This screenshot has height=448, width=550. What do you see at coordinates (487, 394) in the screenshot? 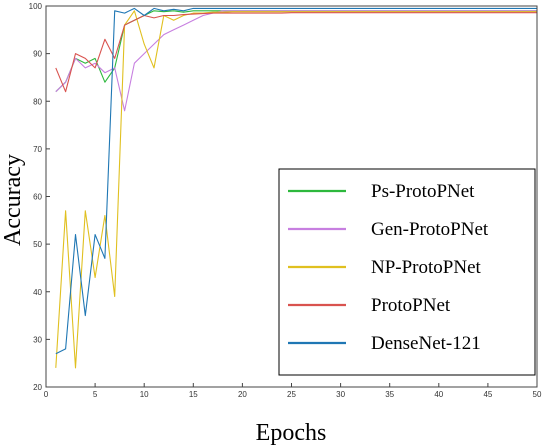
I see `x-tick-label: 45` at bounding box center [487, 394].